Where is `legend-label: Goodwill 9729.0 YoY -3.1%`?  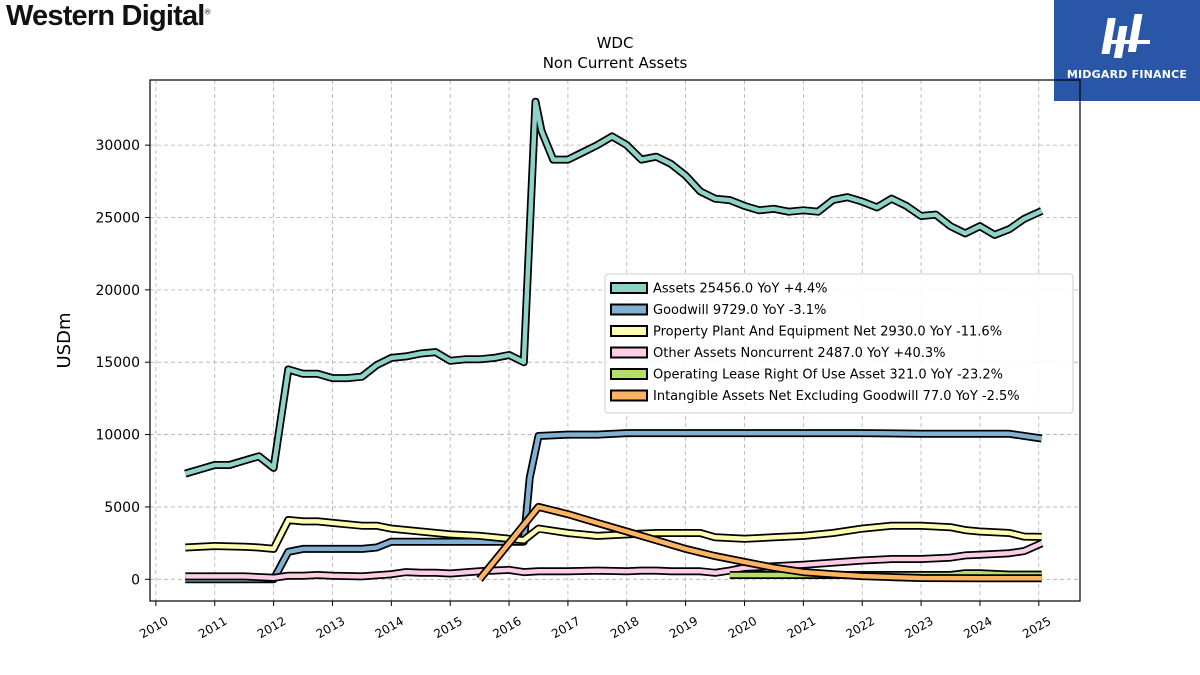
legend-label: Goodwill 9729.0 YoY -3.1% is located at coordinates (739, 310).